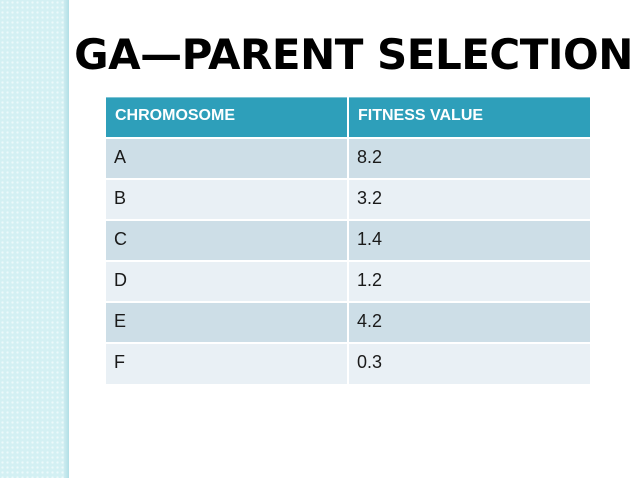 This screenshot has width=638, height=478. I want to click on table-row: B 3.2, so click(348, 199).